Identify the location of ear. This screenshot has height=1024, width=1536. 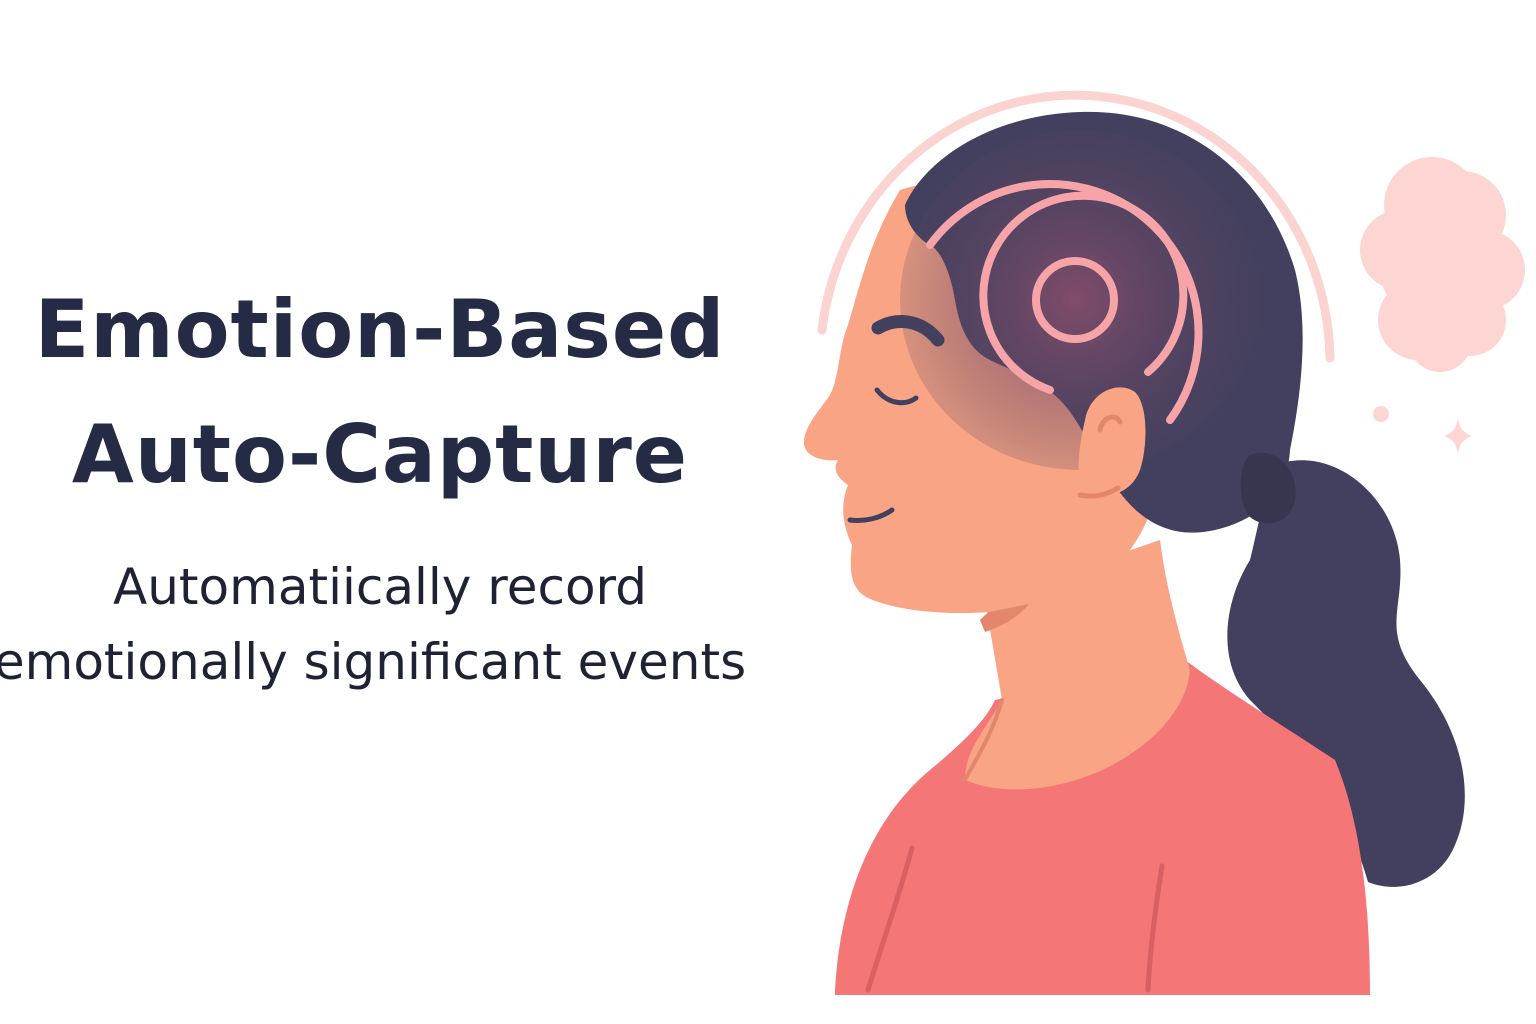
(1112, 442).